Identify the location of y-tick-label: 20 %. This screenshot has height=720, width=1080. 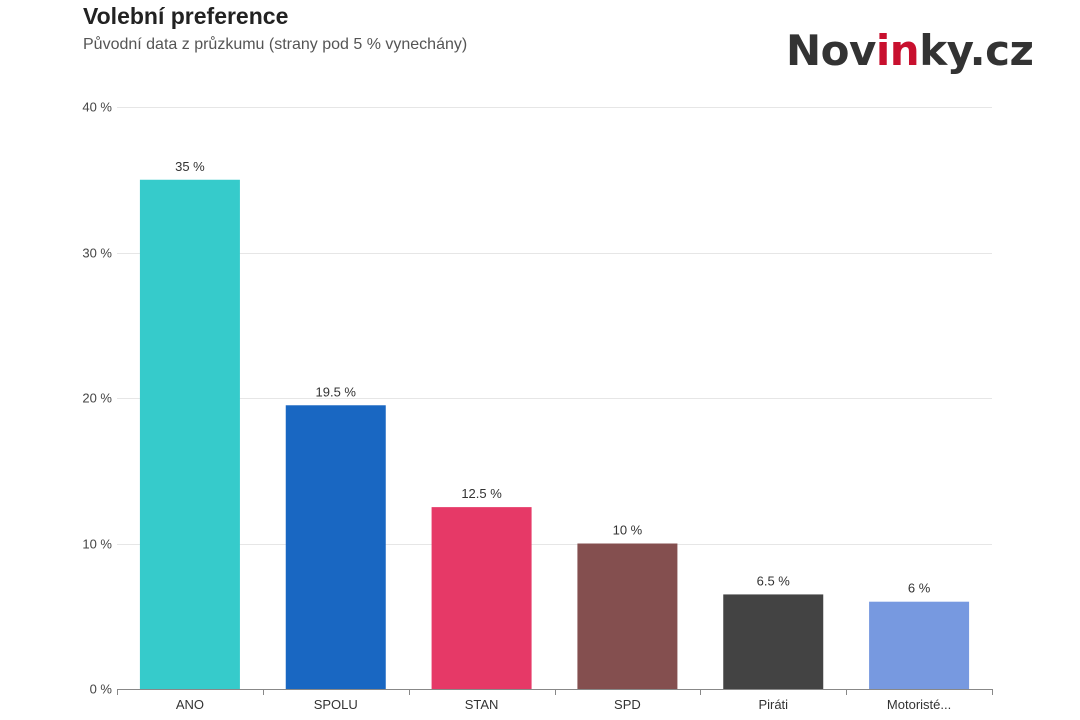
(97, 398).